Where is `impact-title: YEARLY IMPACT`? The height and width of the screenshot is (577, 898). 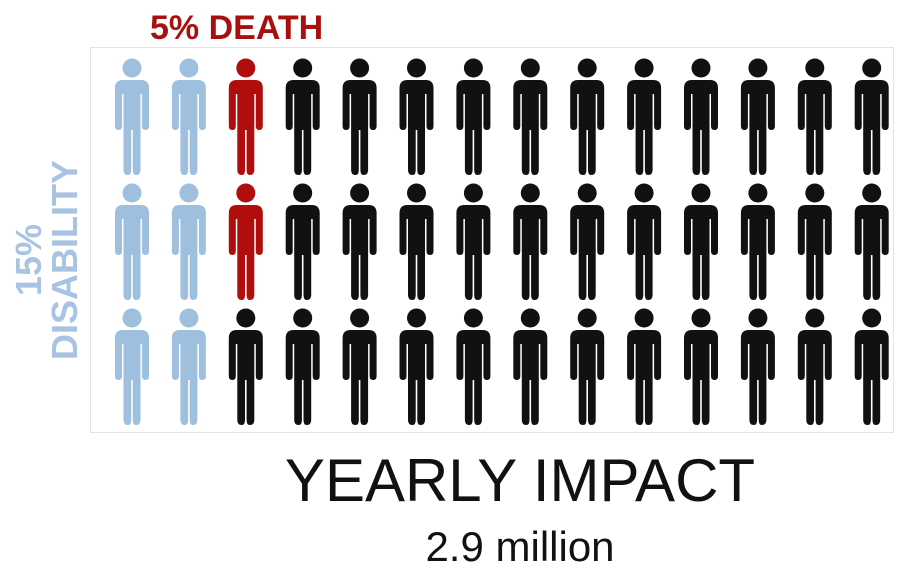 impact-title: YEARLY IMPACT is located at coordinates (520, 480).